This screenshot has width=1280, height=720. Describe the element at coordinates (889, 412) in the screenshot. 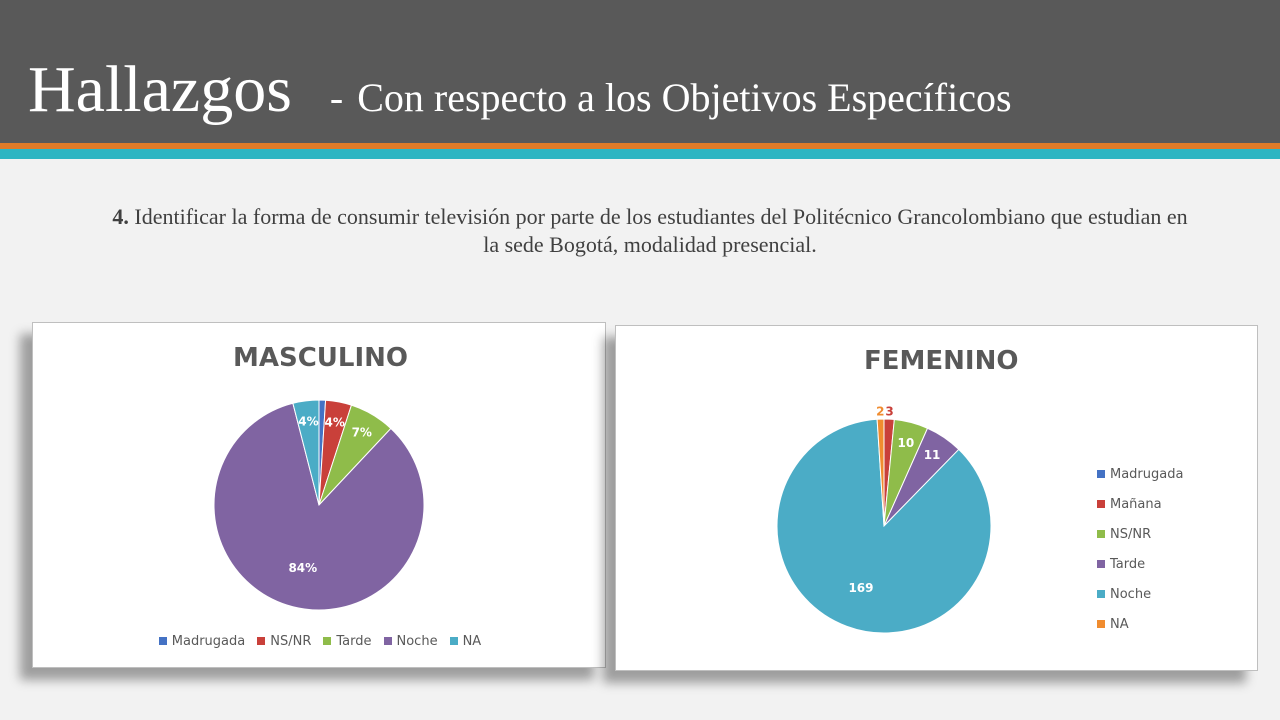

I see `data-label-femenino-manana: 3` at that location.